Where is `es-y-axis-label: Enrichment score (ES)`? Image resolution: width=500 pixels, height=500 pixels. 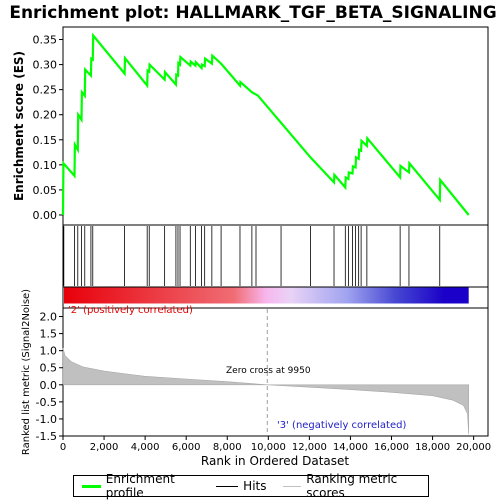
es-y-axis-label: Enrichment score (ES) is located at coordinates (19, 126).